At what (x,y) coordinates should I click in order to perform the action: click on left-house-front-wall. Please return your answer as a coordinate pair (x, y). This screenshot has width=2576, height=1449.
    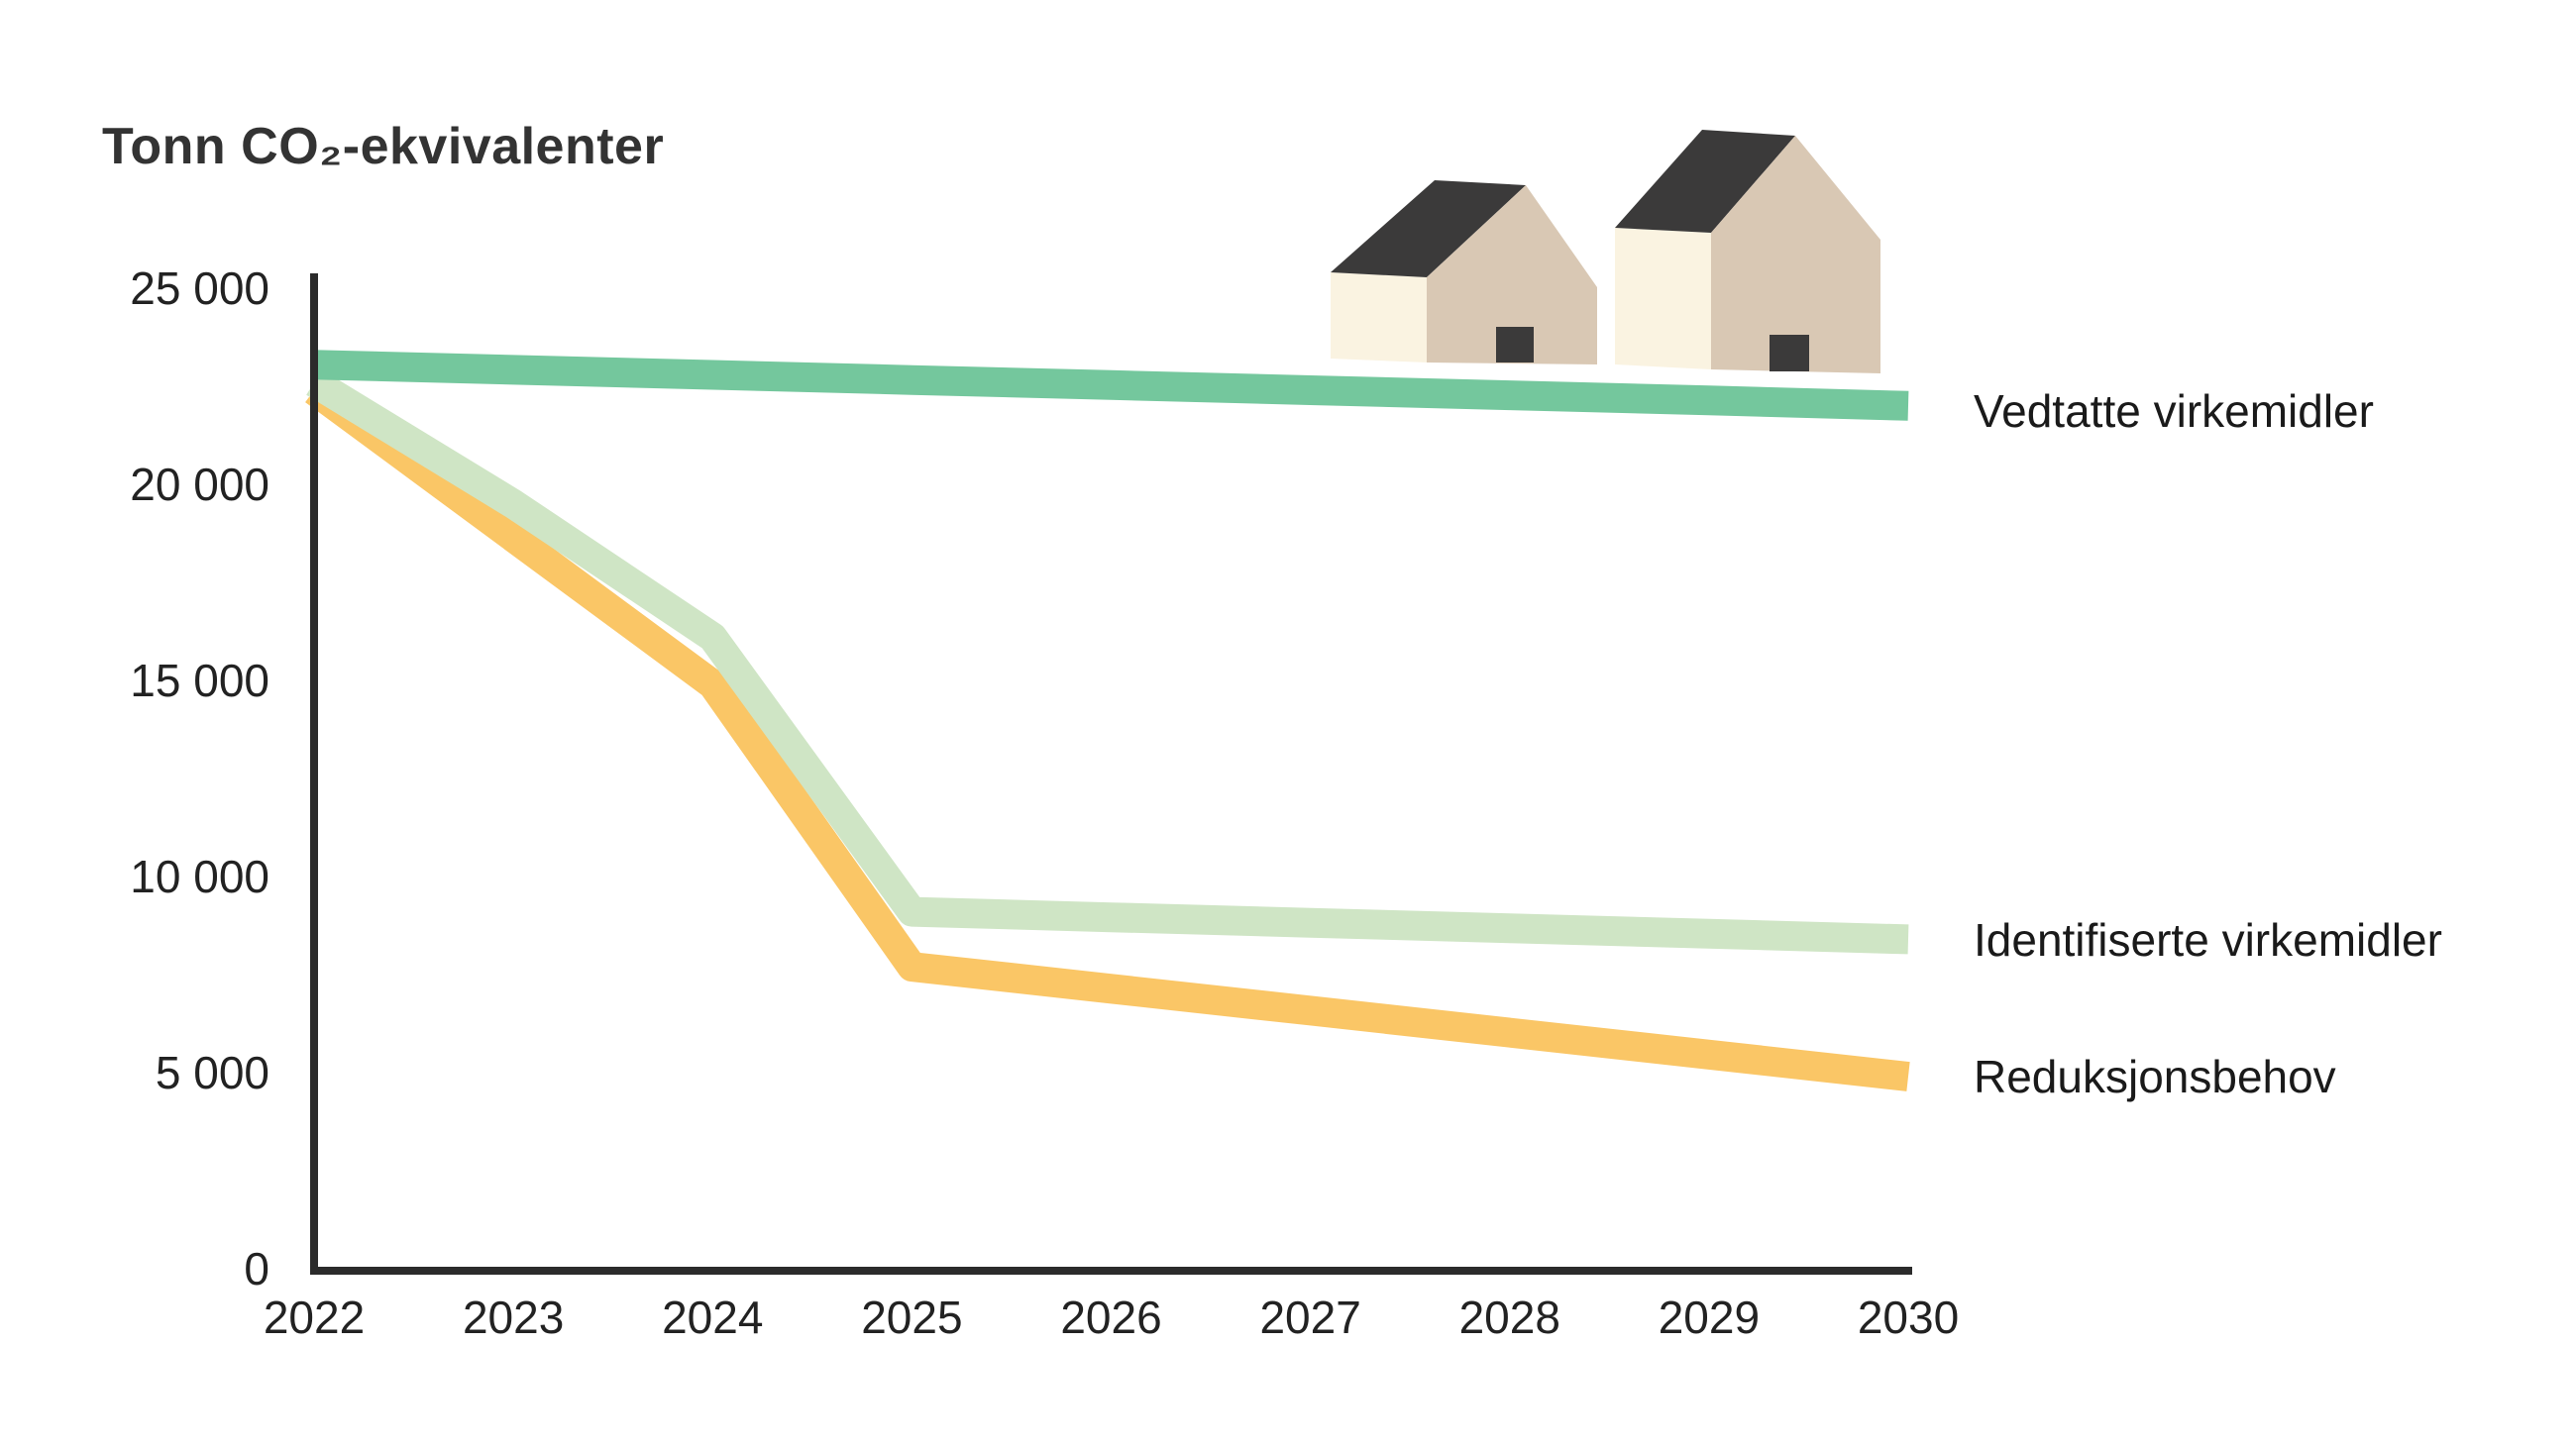
    Looking at the image, I should click on (1379, 317).